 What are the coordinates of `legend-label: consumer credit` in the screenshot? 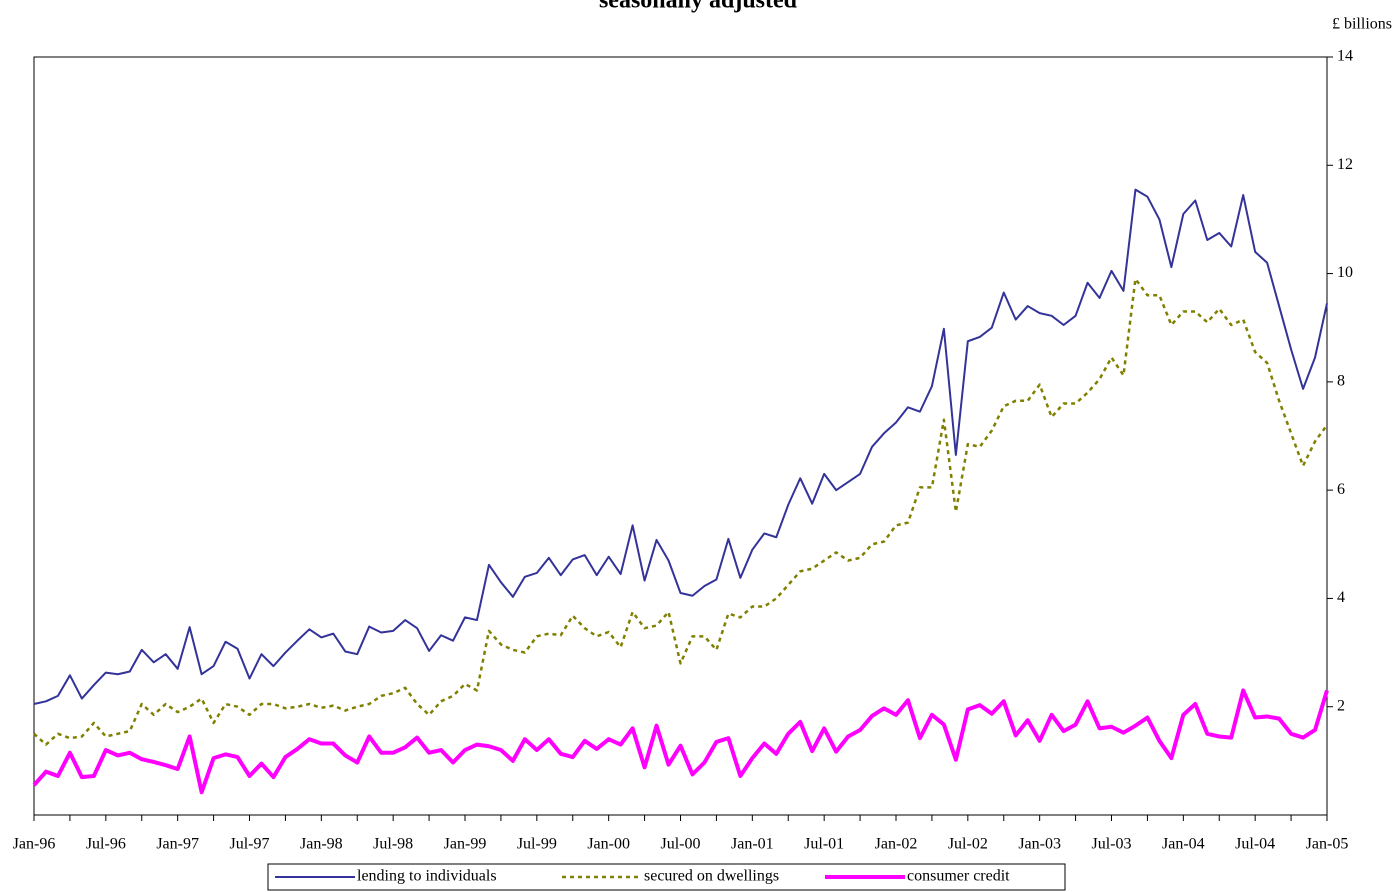 It's located at (958, 876).